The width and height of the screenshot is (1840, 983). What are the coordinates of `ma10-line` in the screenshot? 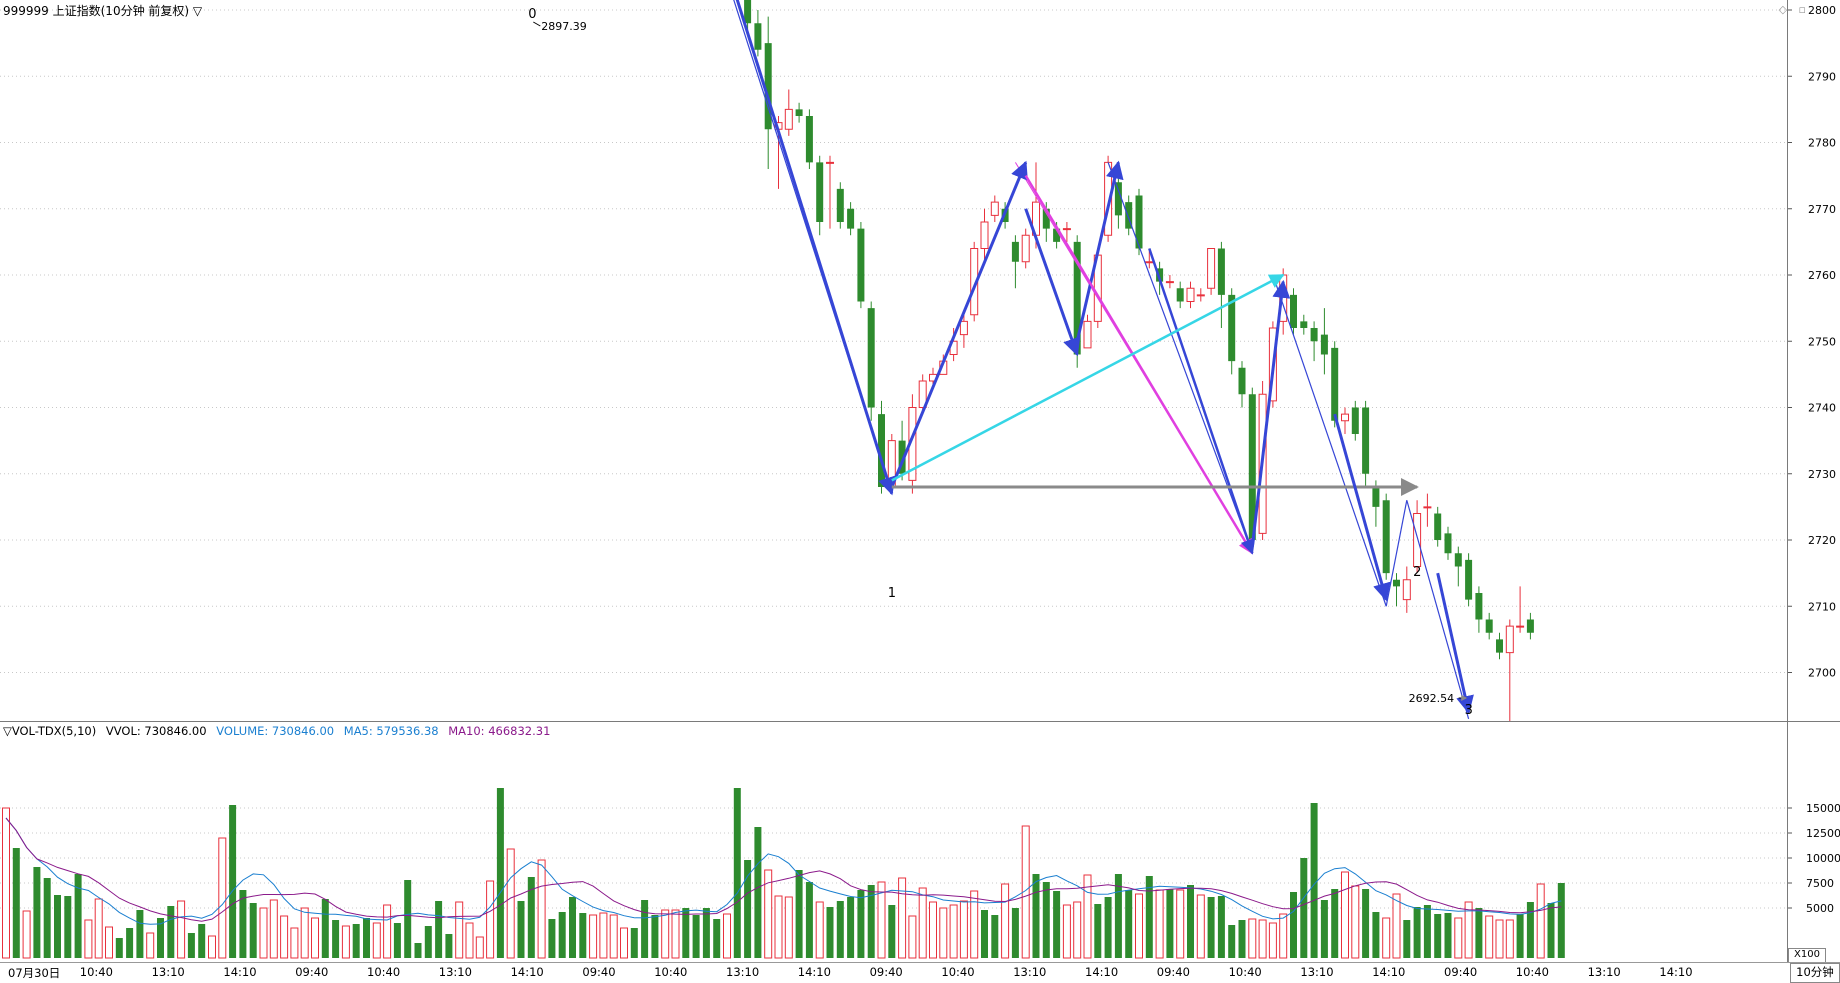 It's located at (783, 869).